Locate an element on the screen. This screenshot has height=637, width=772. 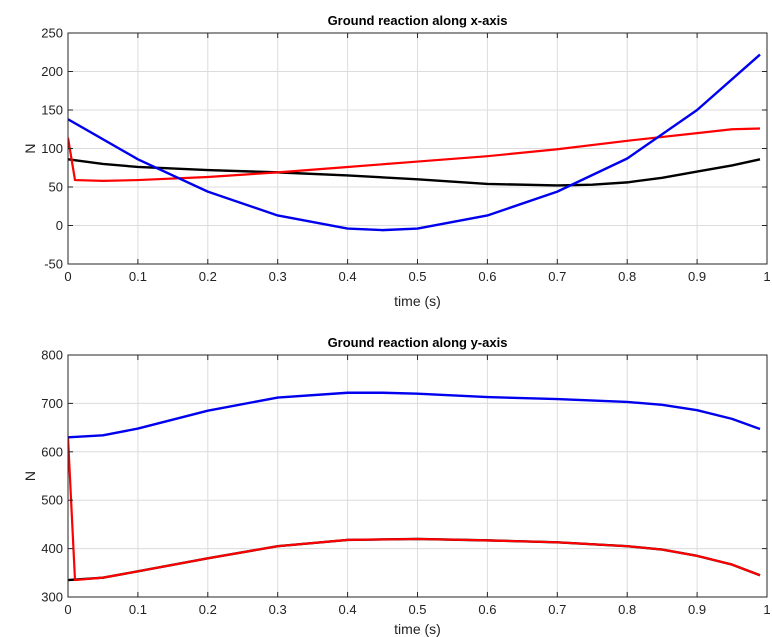
y-tick-label: 200 is located at coordinates (52, 71).